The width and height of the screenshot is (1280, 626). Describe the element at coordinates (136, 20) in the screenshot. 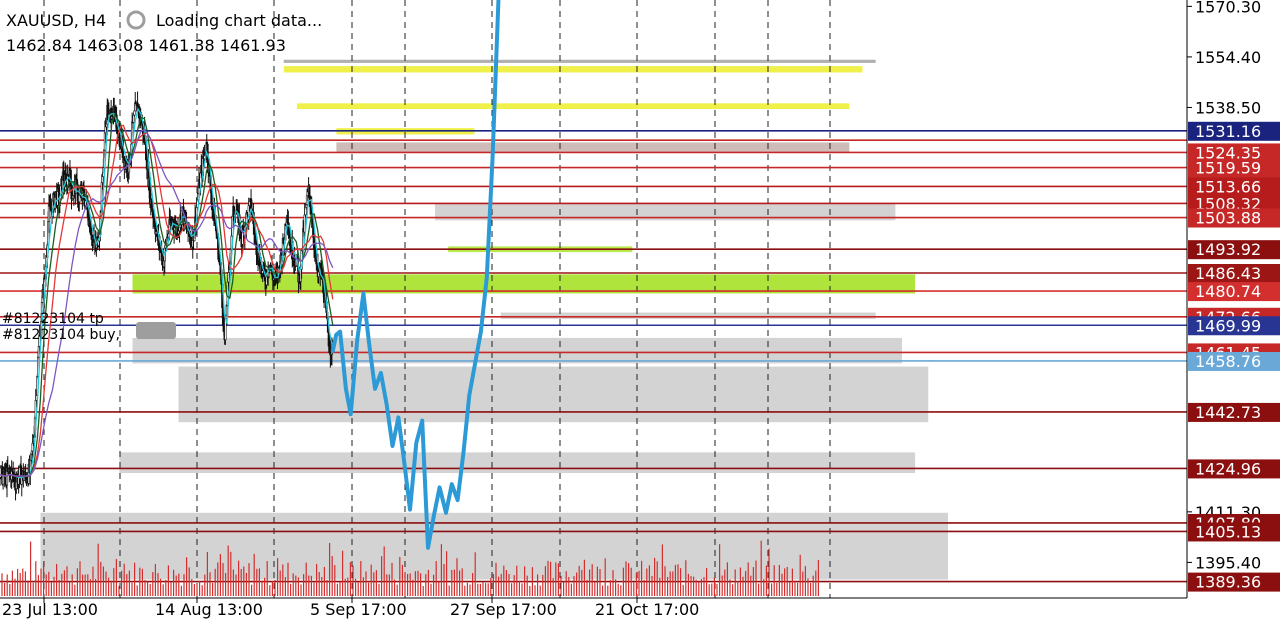

I see `loading-spinner-icon` at that location.